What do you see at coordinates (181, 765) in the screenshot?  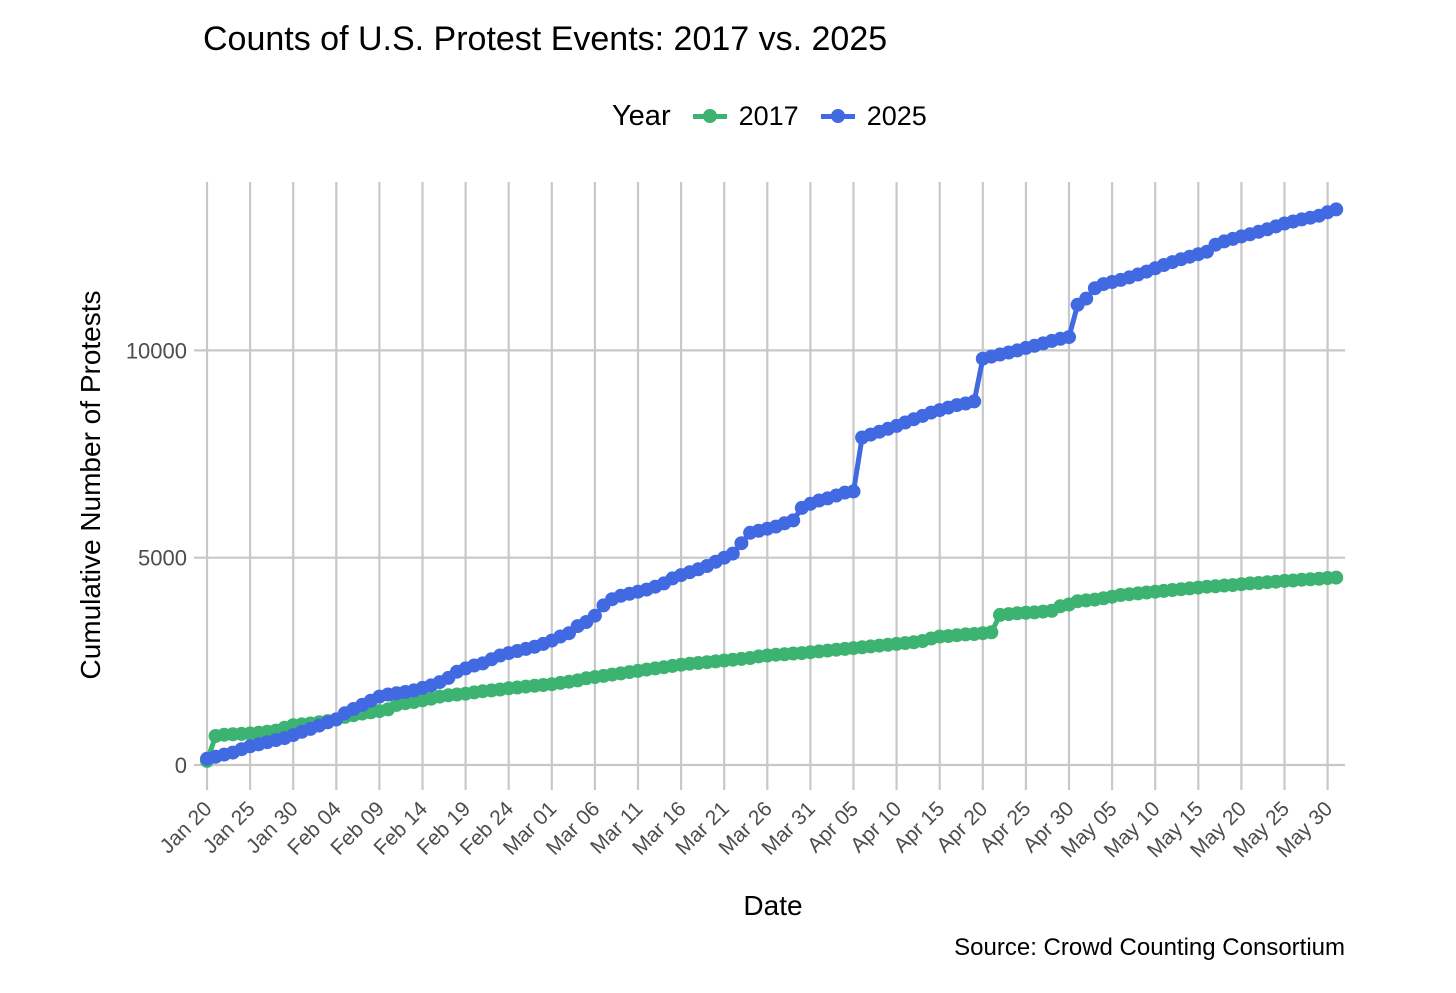 I see `y-tick-label: 0` at bounding box center [181, 765].